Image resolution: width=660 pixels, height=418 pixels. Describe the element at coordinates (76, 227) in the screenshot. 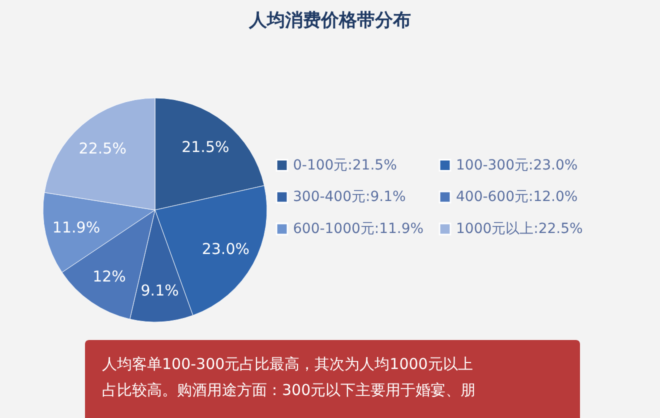

I see `data-label: 11.9%` at that location.